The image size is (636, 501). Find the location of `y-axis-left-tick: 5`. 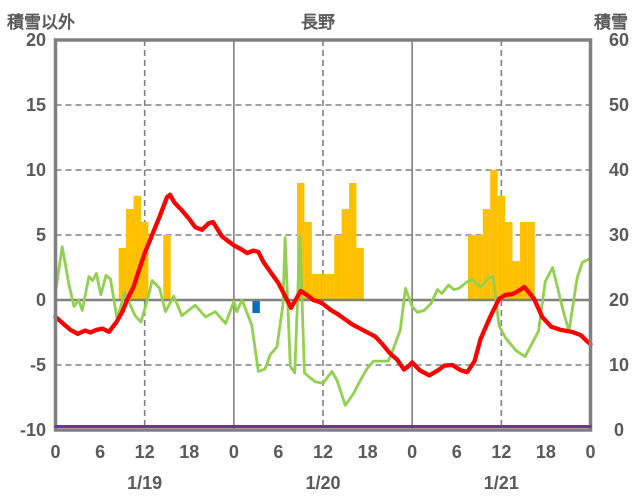

y-axis-left-tick: 5 is located at coordinates (40, 235).